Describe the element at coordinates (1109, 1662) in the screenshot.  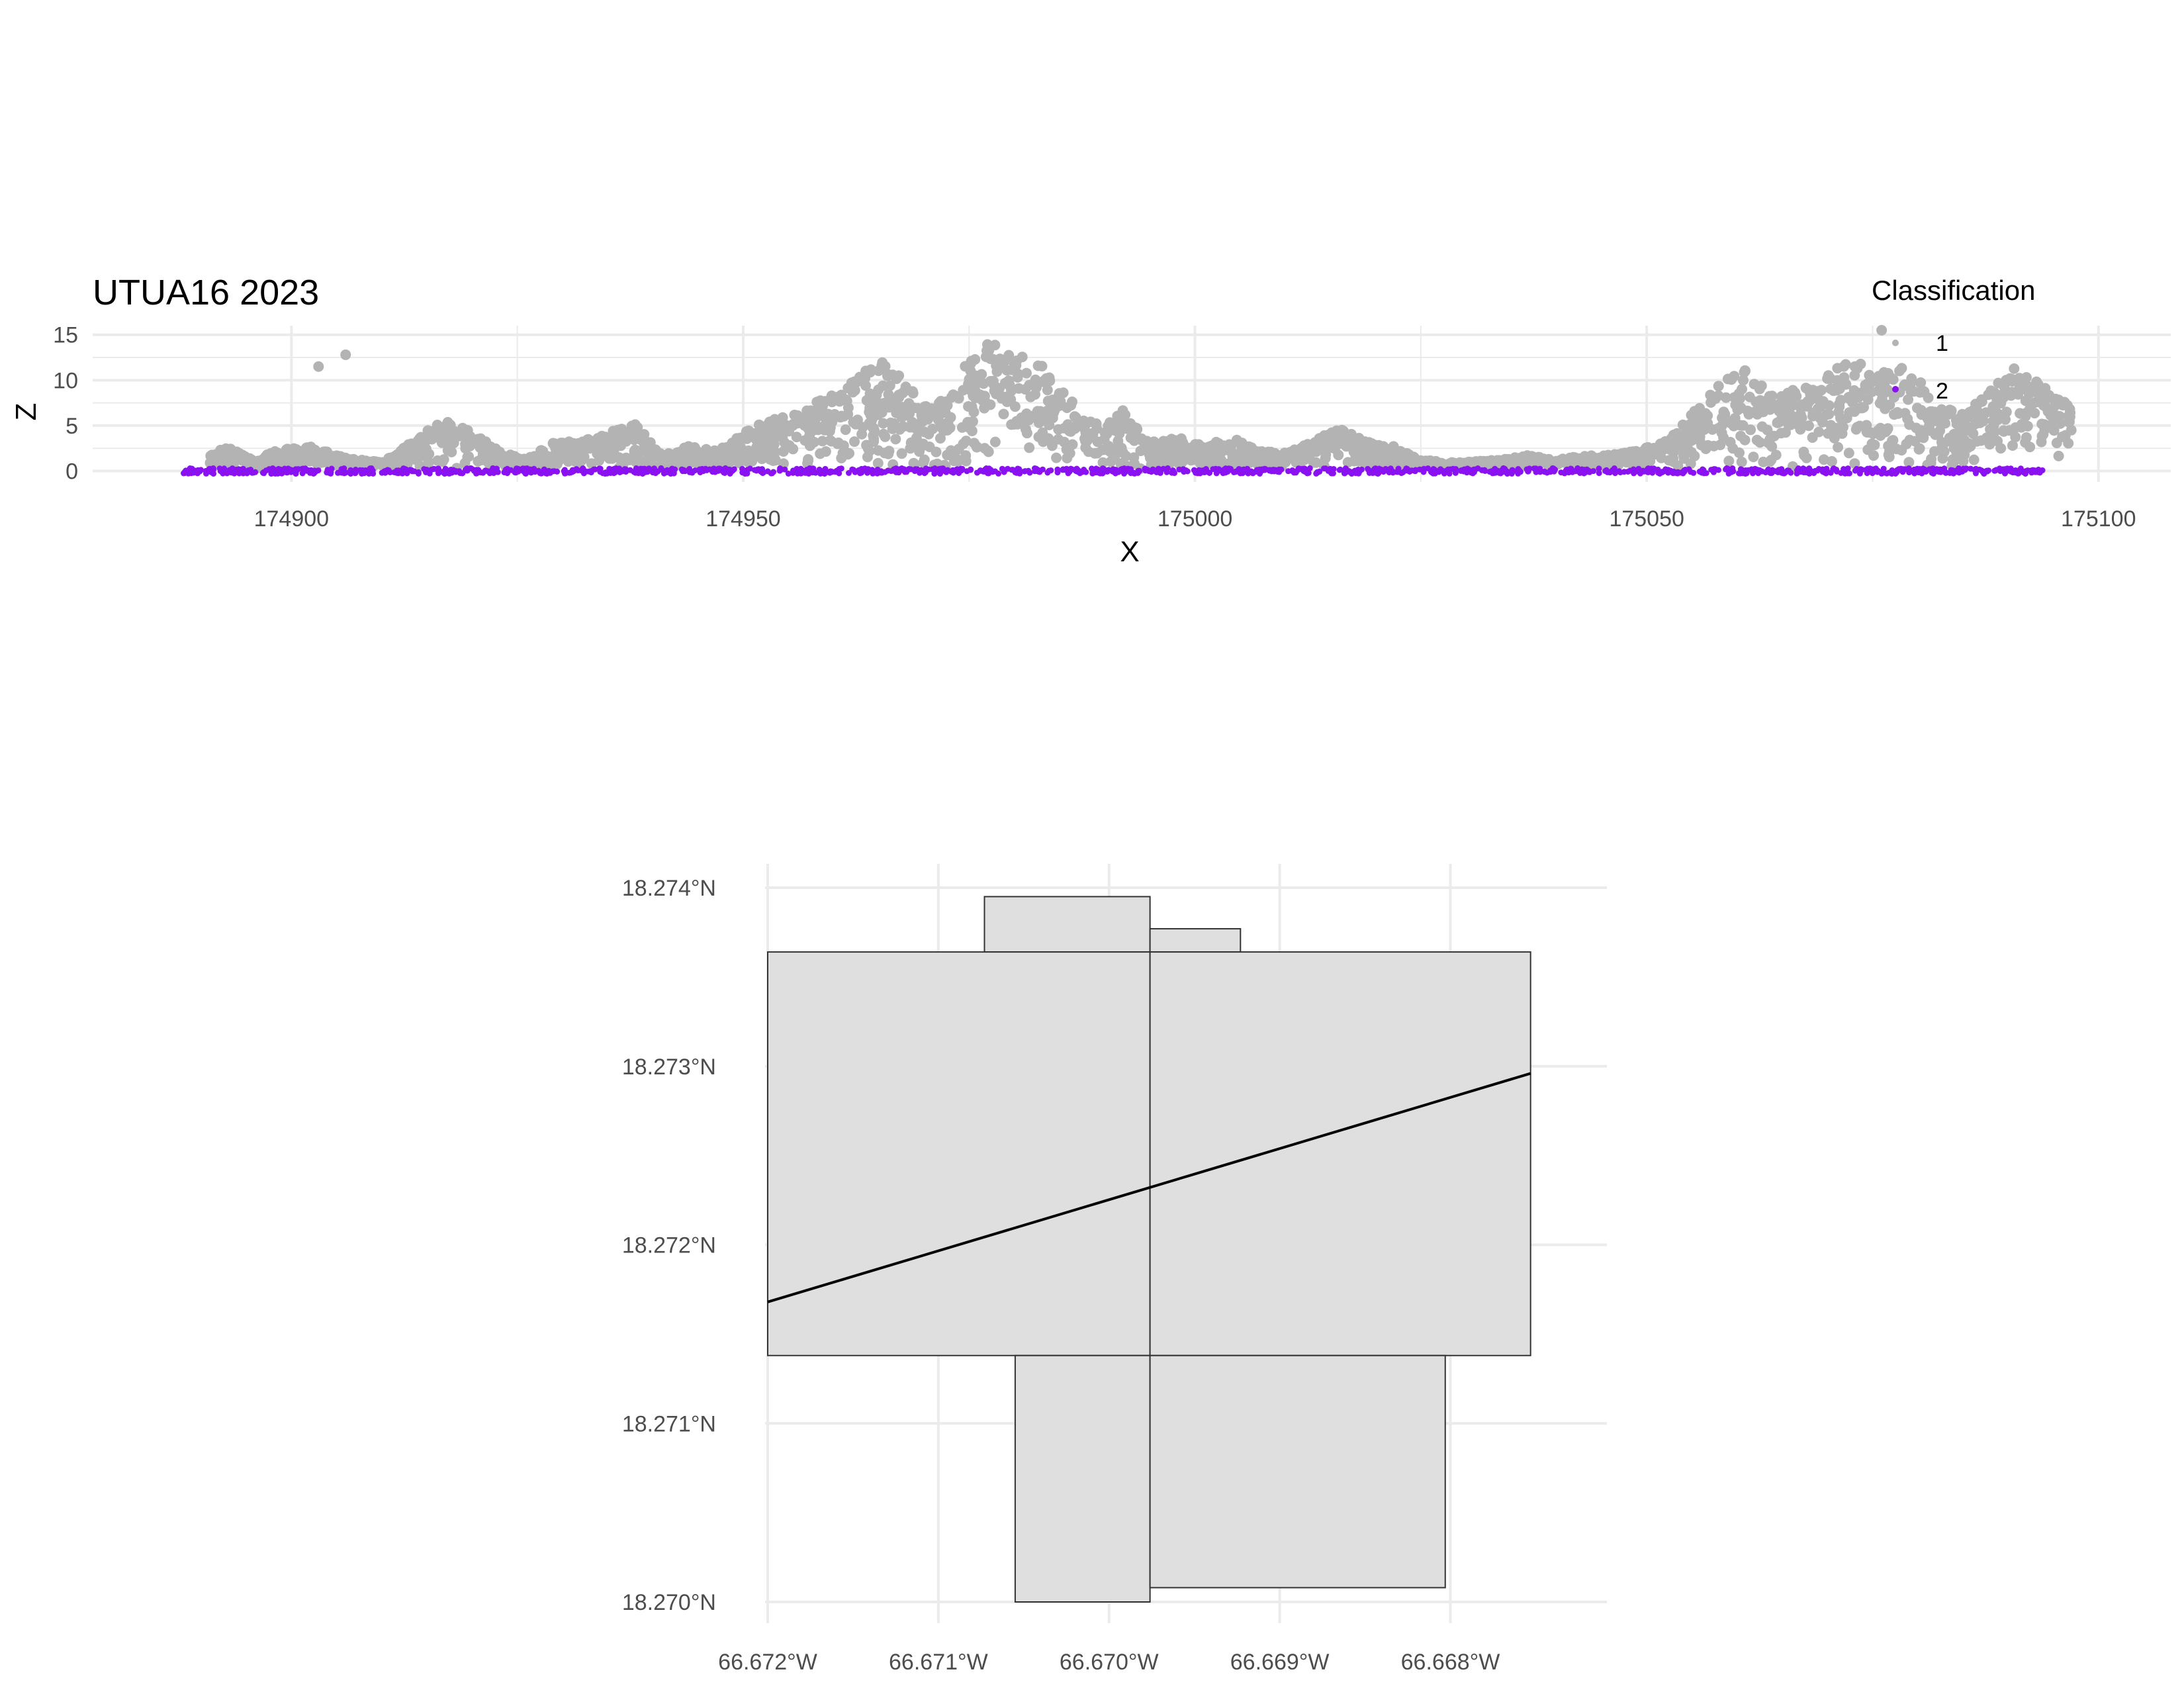
I see `map-x-tick-labels: 66.672°W 66.671°W 66.670°W 66.669°W 66.668°W` at that location.